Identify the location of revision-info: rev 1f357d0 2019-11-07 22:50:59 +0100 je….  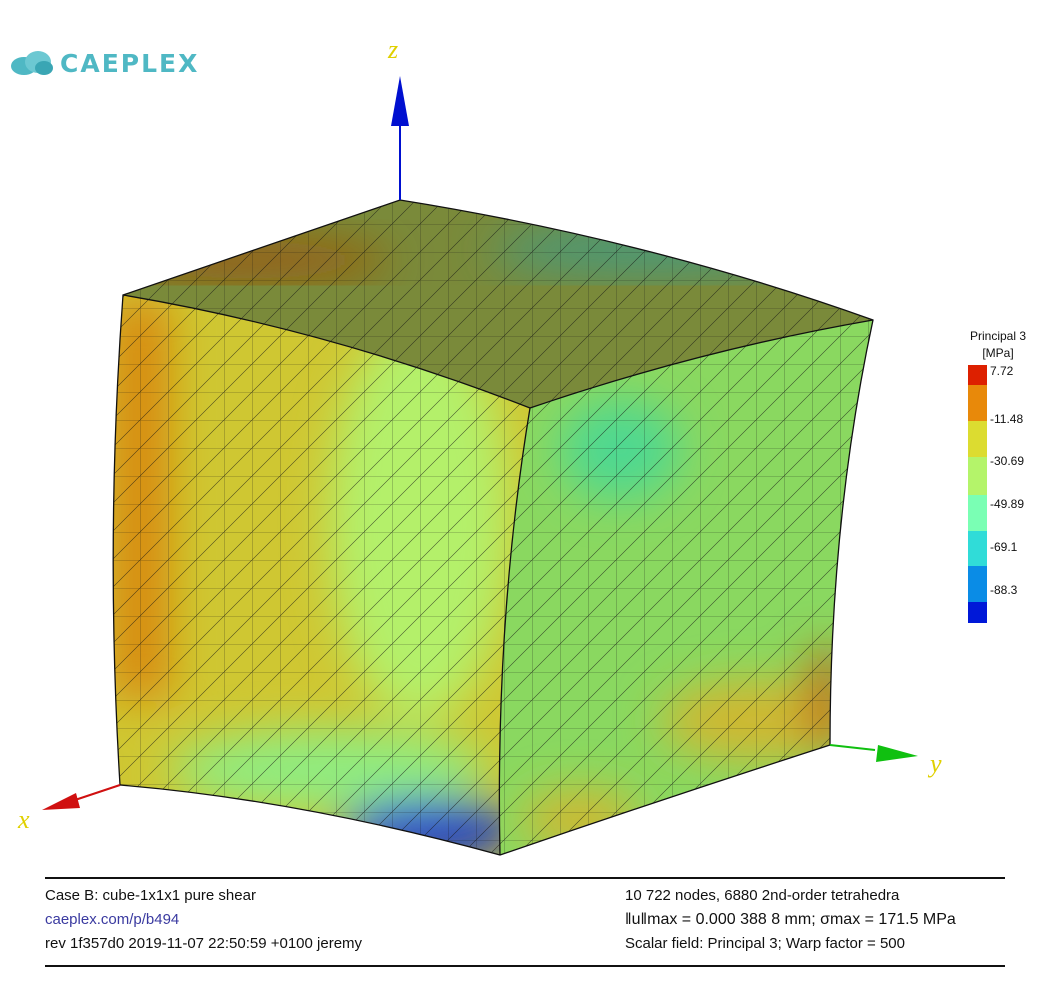
(204, 943).